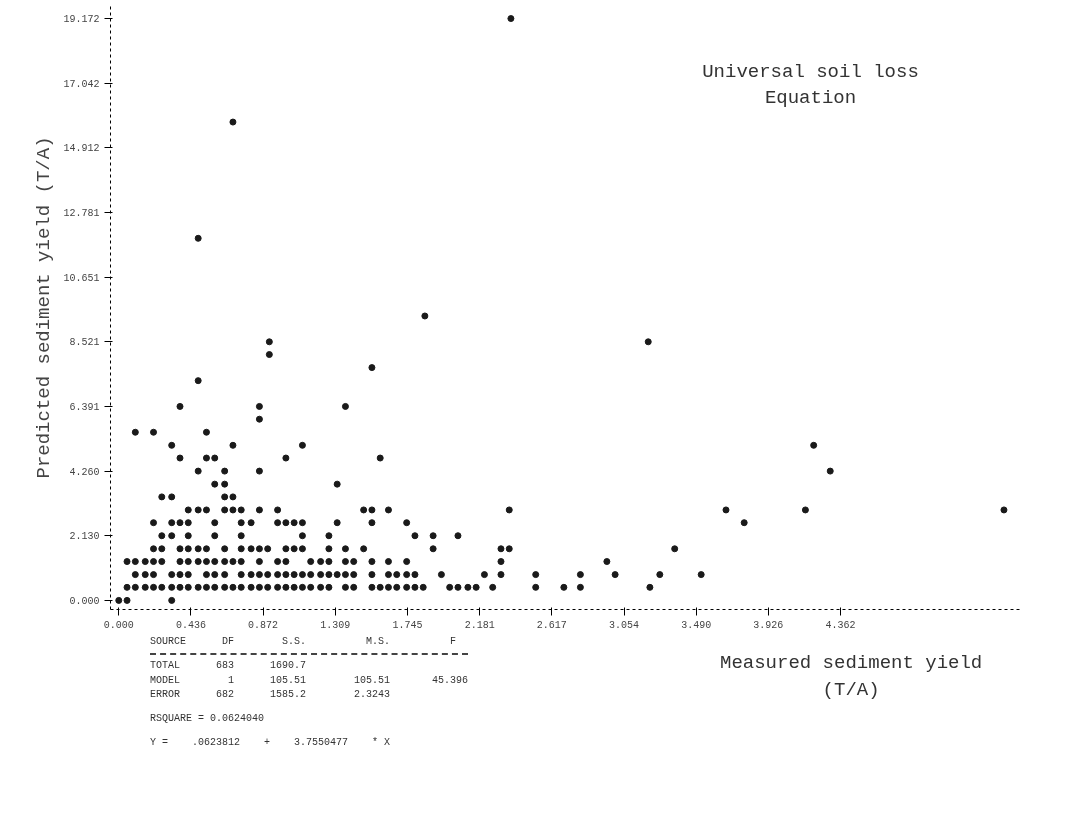  What do you see at coordinates (44, 307) in the screenshot?
I see `y-axis-title: Predicted sediment yield (T/A)` at bounding box center [44, 307].